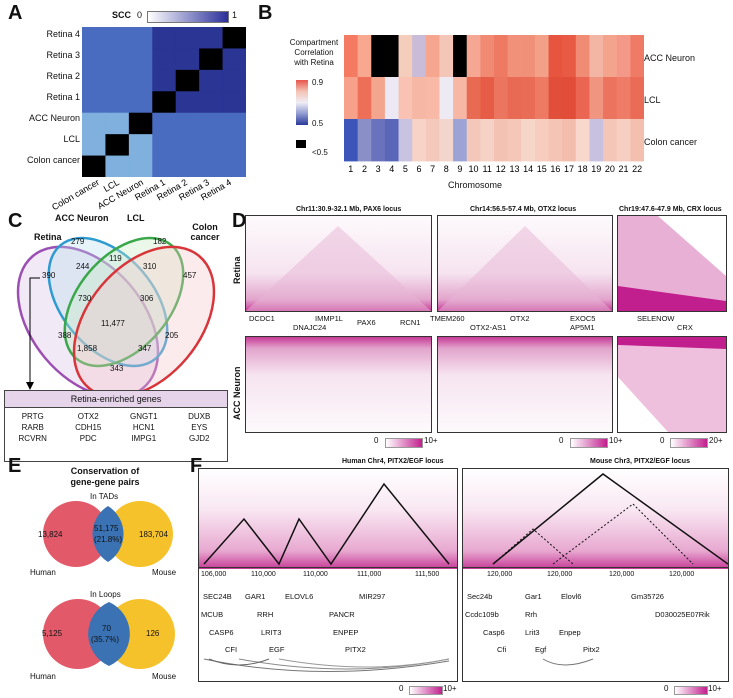 The image size is (733, 698). What do you see at coordinates (533, 596) in the screenshot?
I see `mgene-gar1: Gar1` at bounding box center [533, 596].